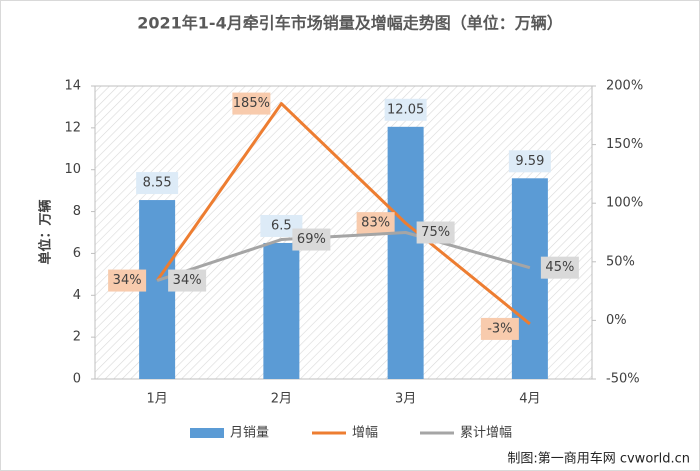 The image size is (700, 471). I want to click on bar-value-label: 6.5, so click(281, 225).